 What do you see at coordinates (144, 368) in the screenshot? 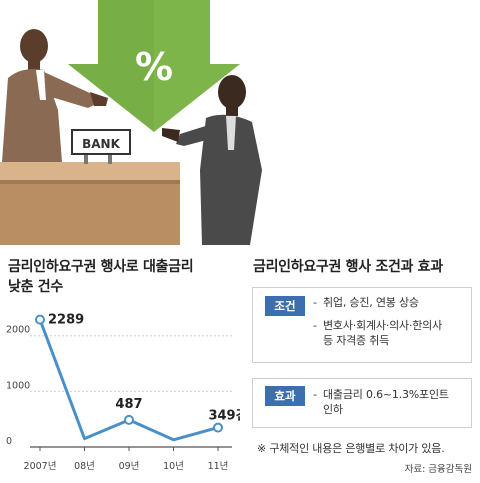
I see `data-labels: 2289 487 349건` at bounding box center [144, 368].